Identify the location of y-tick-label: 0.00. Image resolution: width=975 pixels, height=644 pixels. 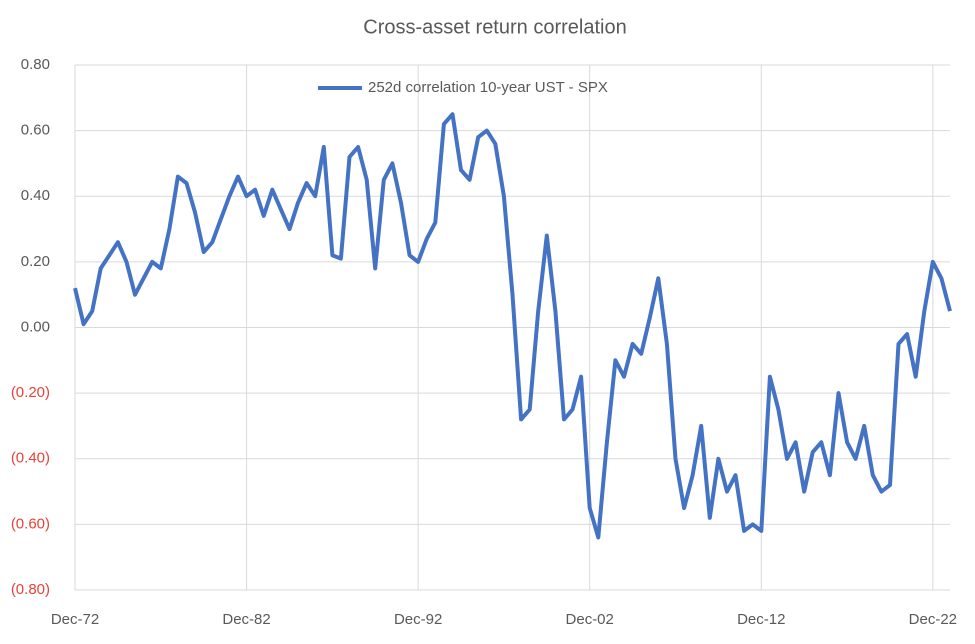
(35, 326).